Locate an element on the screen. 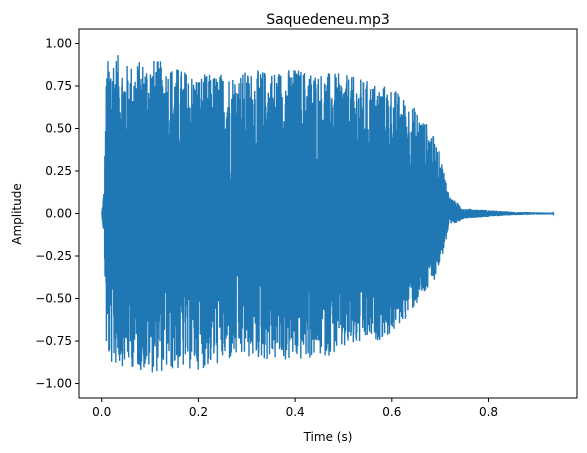 The image size is (587, 453). y-tick-label: 0.50 is located at coordinates (58, 128).